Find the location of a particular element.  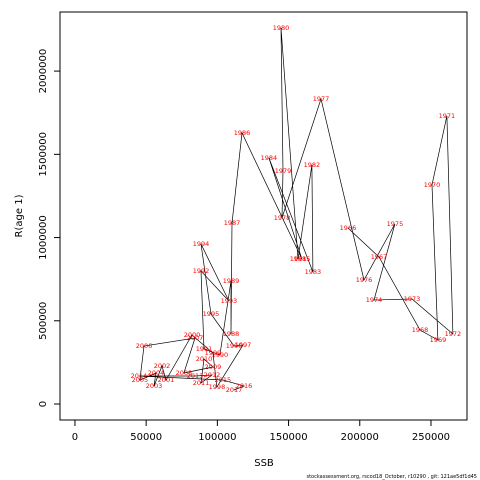

year-label: 1978 is located at coordinates (282, 218).